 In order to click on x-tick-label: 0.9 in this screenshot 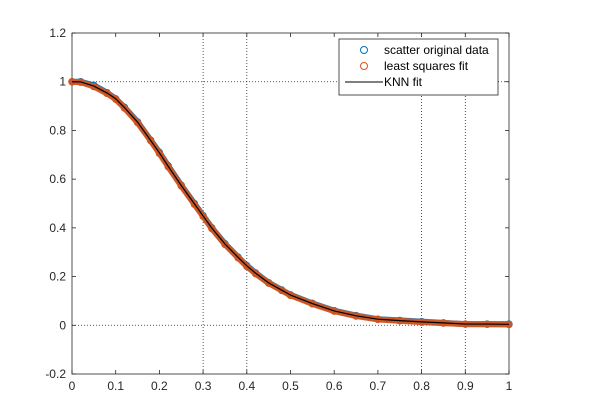, I will do `click(465, 386)`.